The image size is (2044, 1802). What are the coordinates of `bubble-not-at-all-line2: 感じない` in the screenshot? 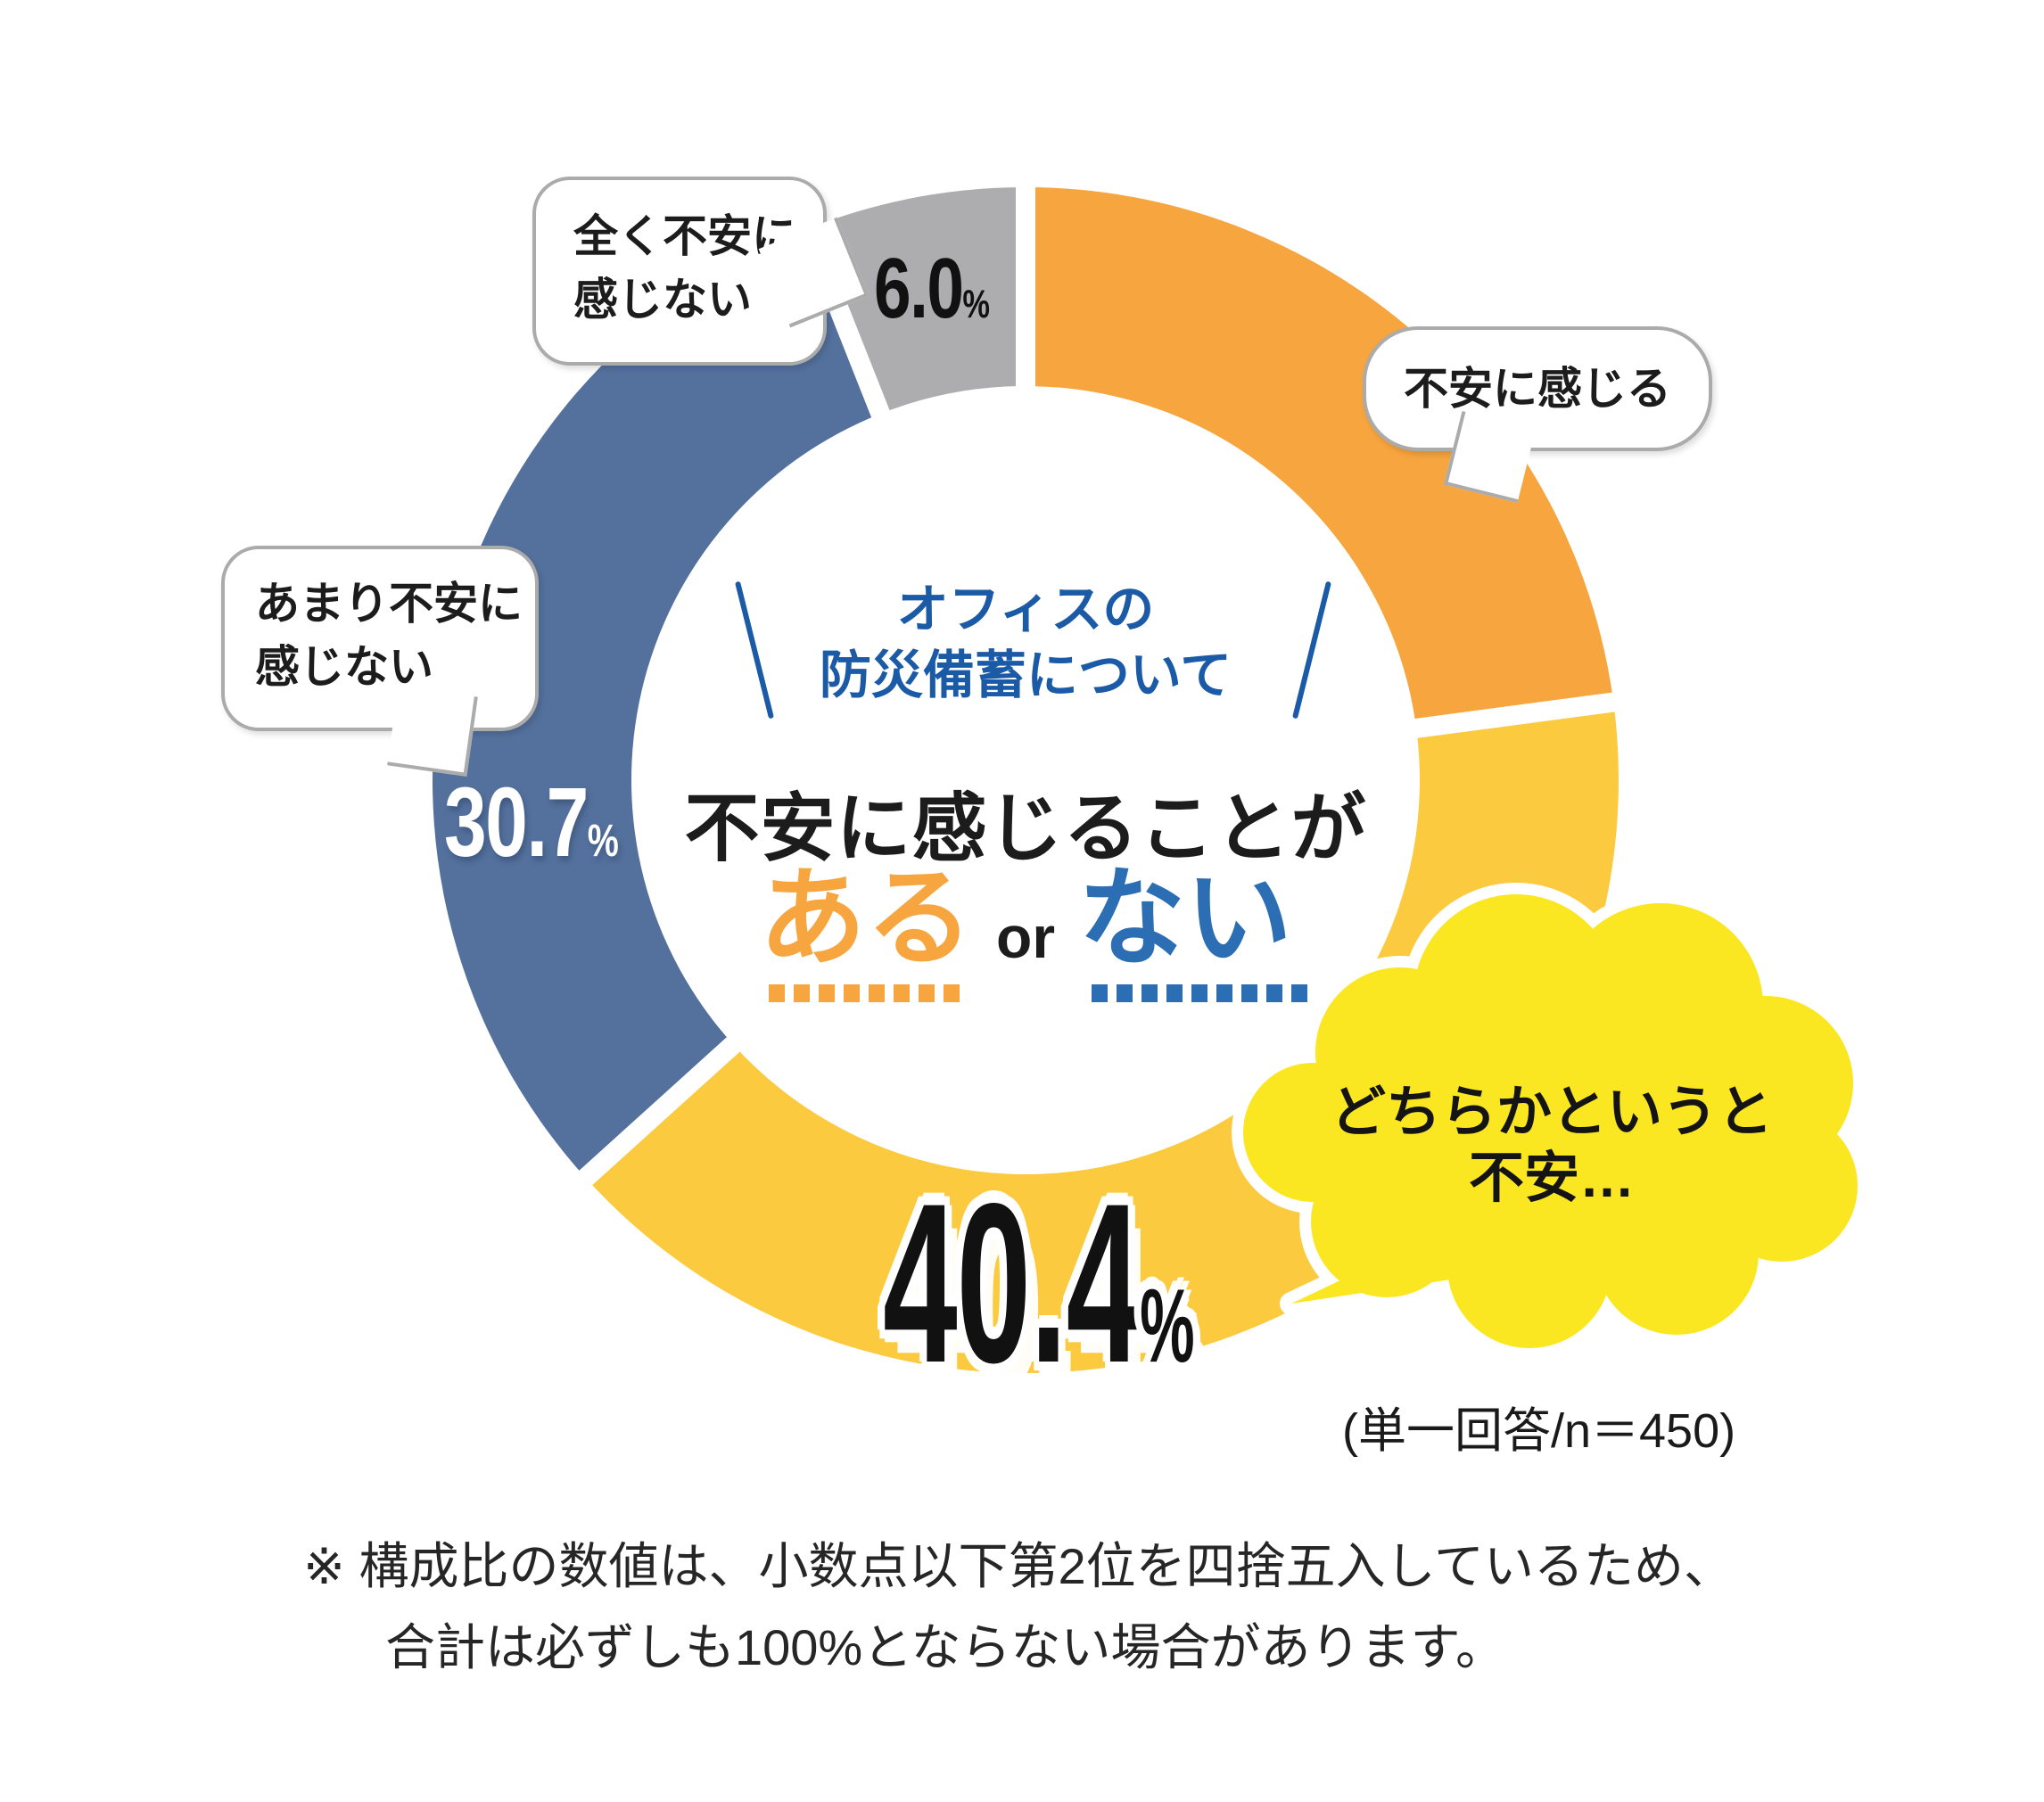 It's located at (662, 300).